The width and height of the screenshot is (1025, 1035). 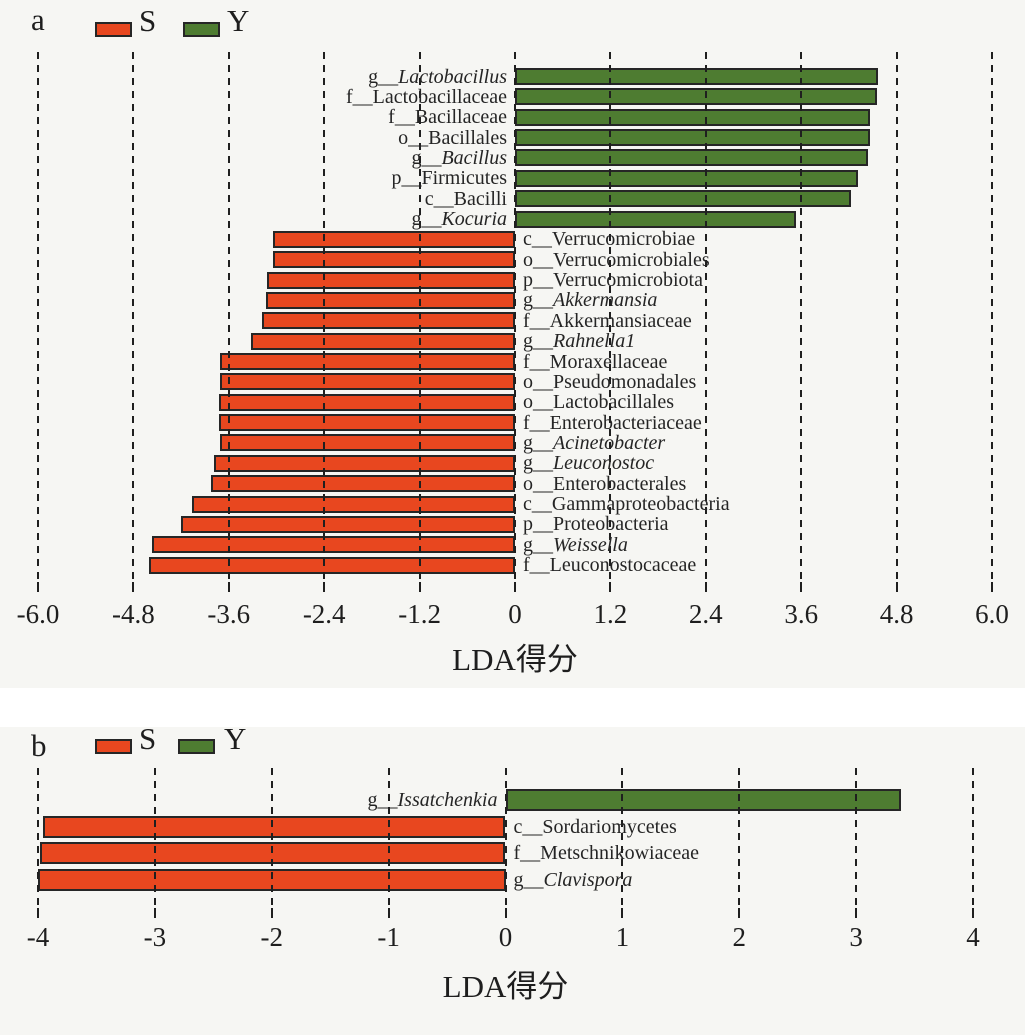 I want to click on bar-g__Issatchenkia, so click(x=703, y=800).